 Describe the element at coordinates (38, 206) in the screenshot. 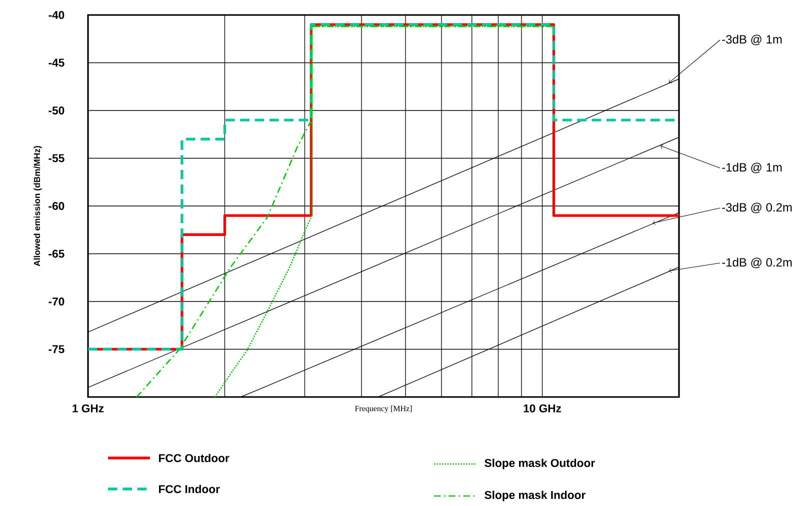

I see `y-axis-title: Allowed emission (dBm/MHz)` at that location.